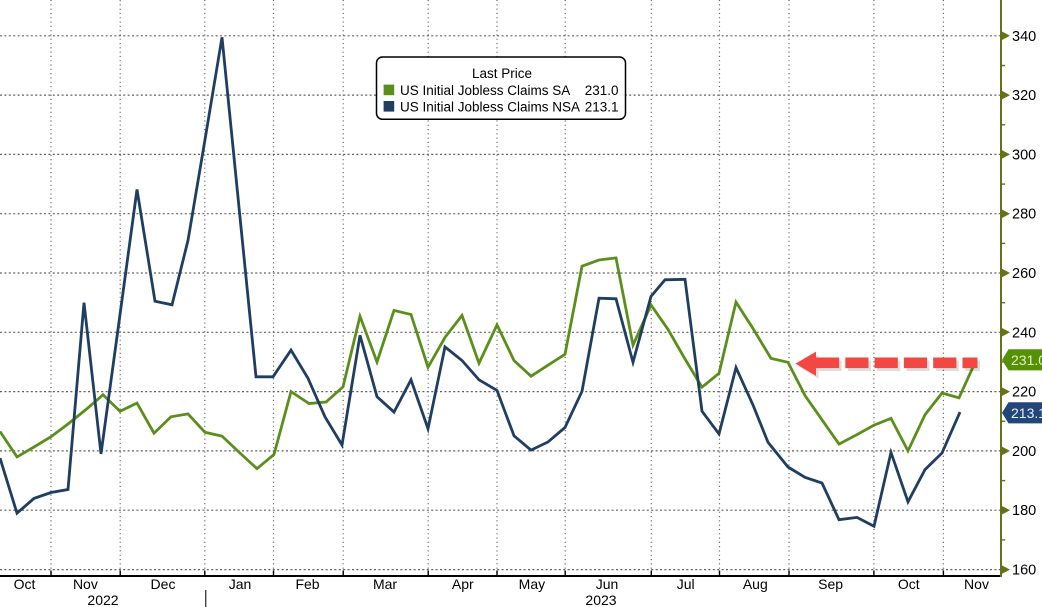 The width and height of the screenshot is (1042, 607). Describe the element at coordinates (607, 584) in the screenshot. I see `svg-text: Jun` at that location.